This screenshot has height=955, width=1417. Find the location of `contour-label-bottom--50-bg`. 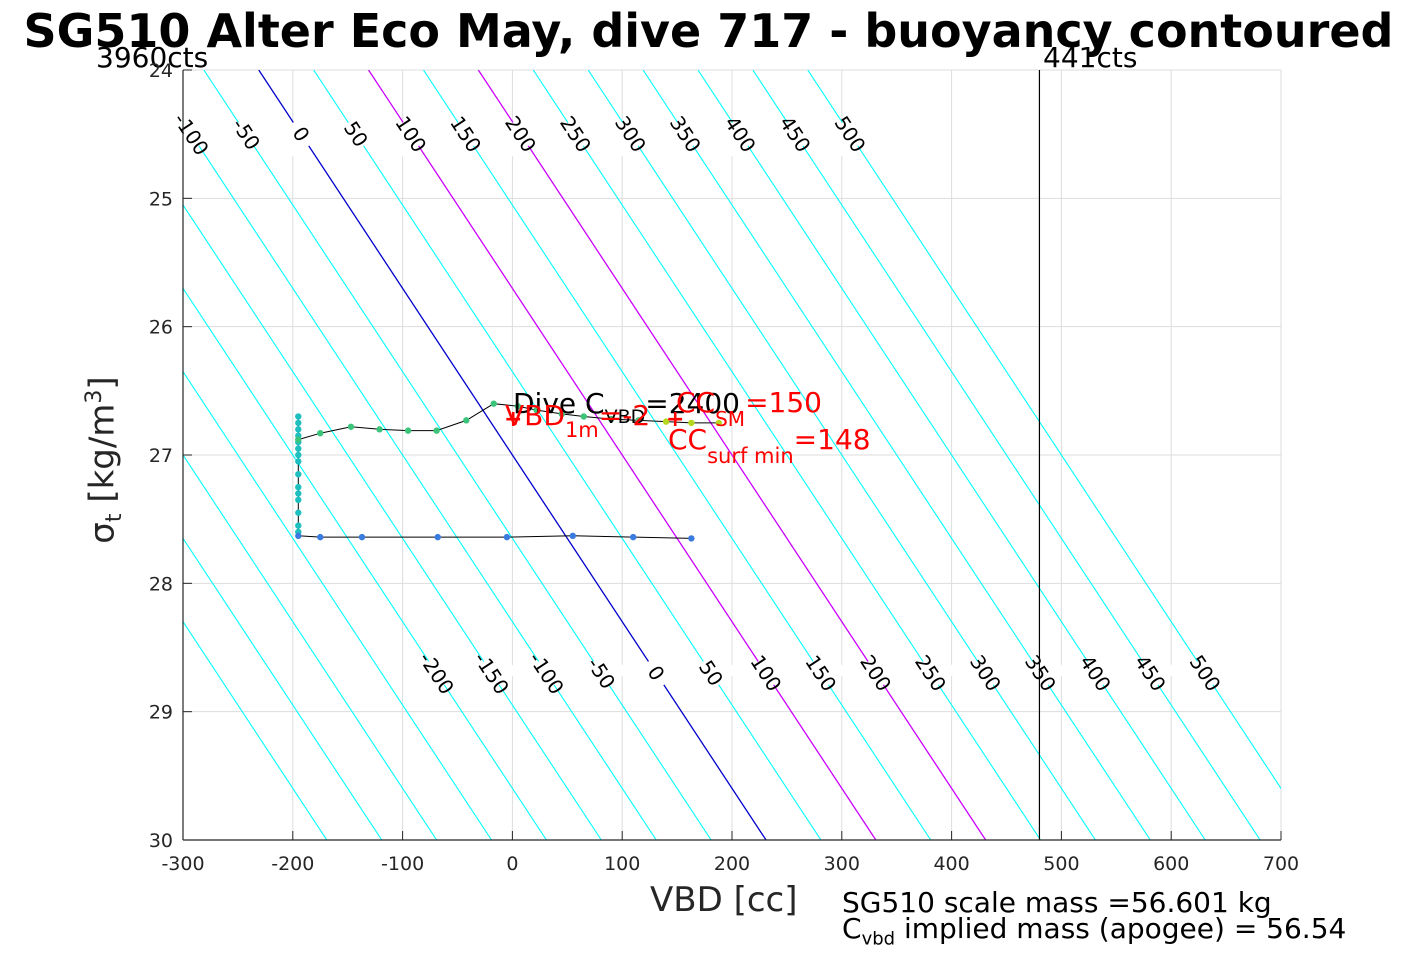

contour-label-bottom--50-bg is located at coordinates (601, 673).